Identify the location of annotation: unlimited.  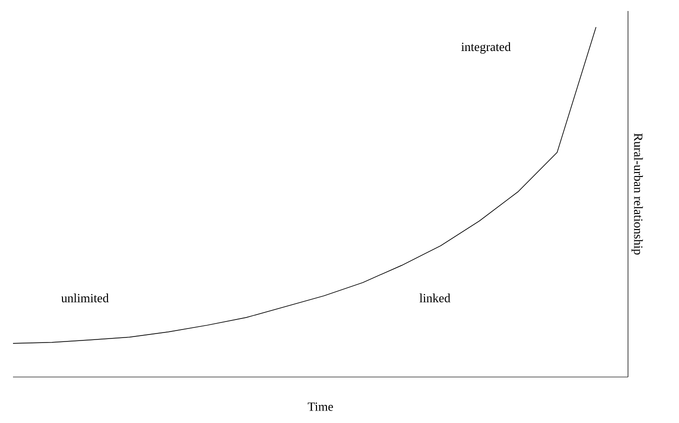
(85, 298).